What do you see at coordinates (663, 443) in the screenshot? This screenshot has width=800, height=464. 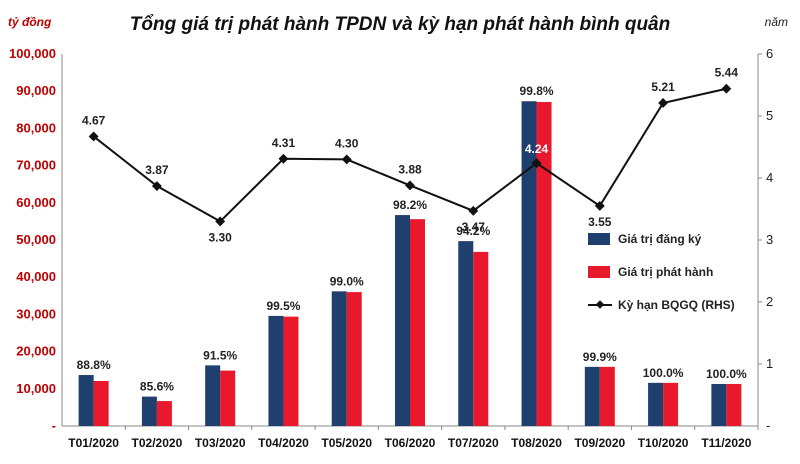 I see `x-tick-label: T10/2020` at bounding box center [663, 443].